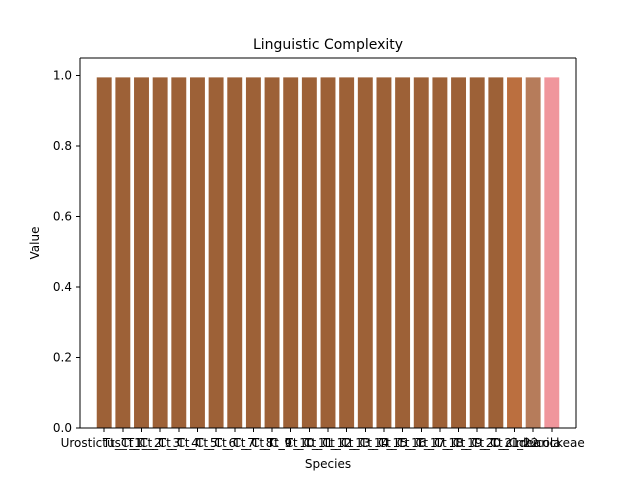 The height and width of the screenshot is (484, 640). I want to click on x-tick-label: Tt_C_22, so click(514, 443).